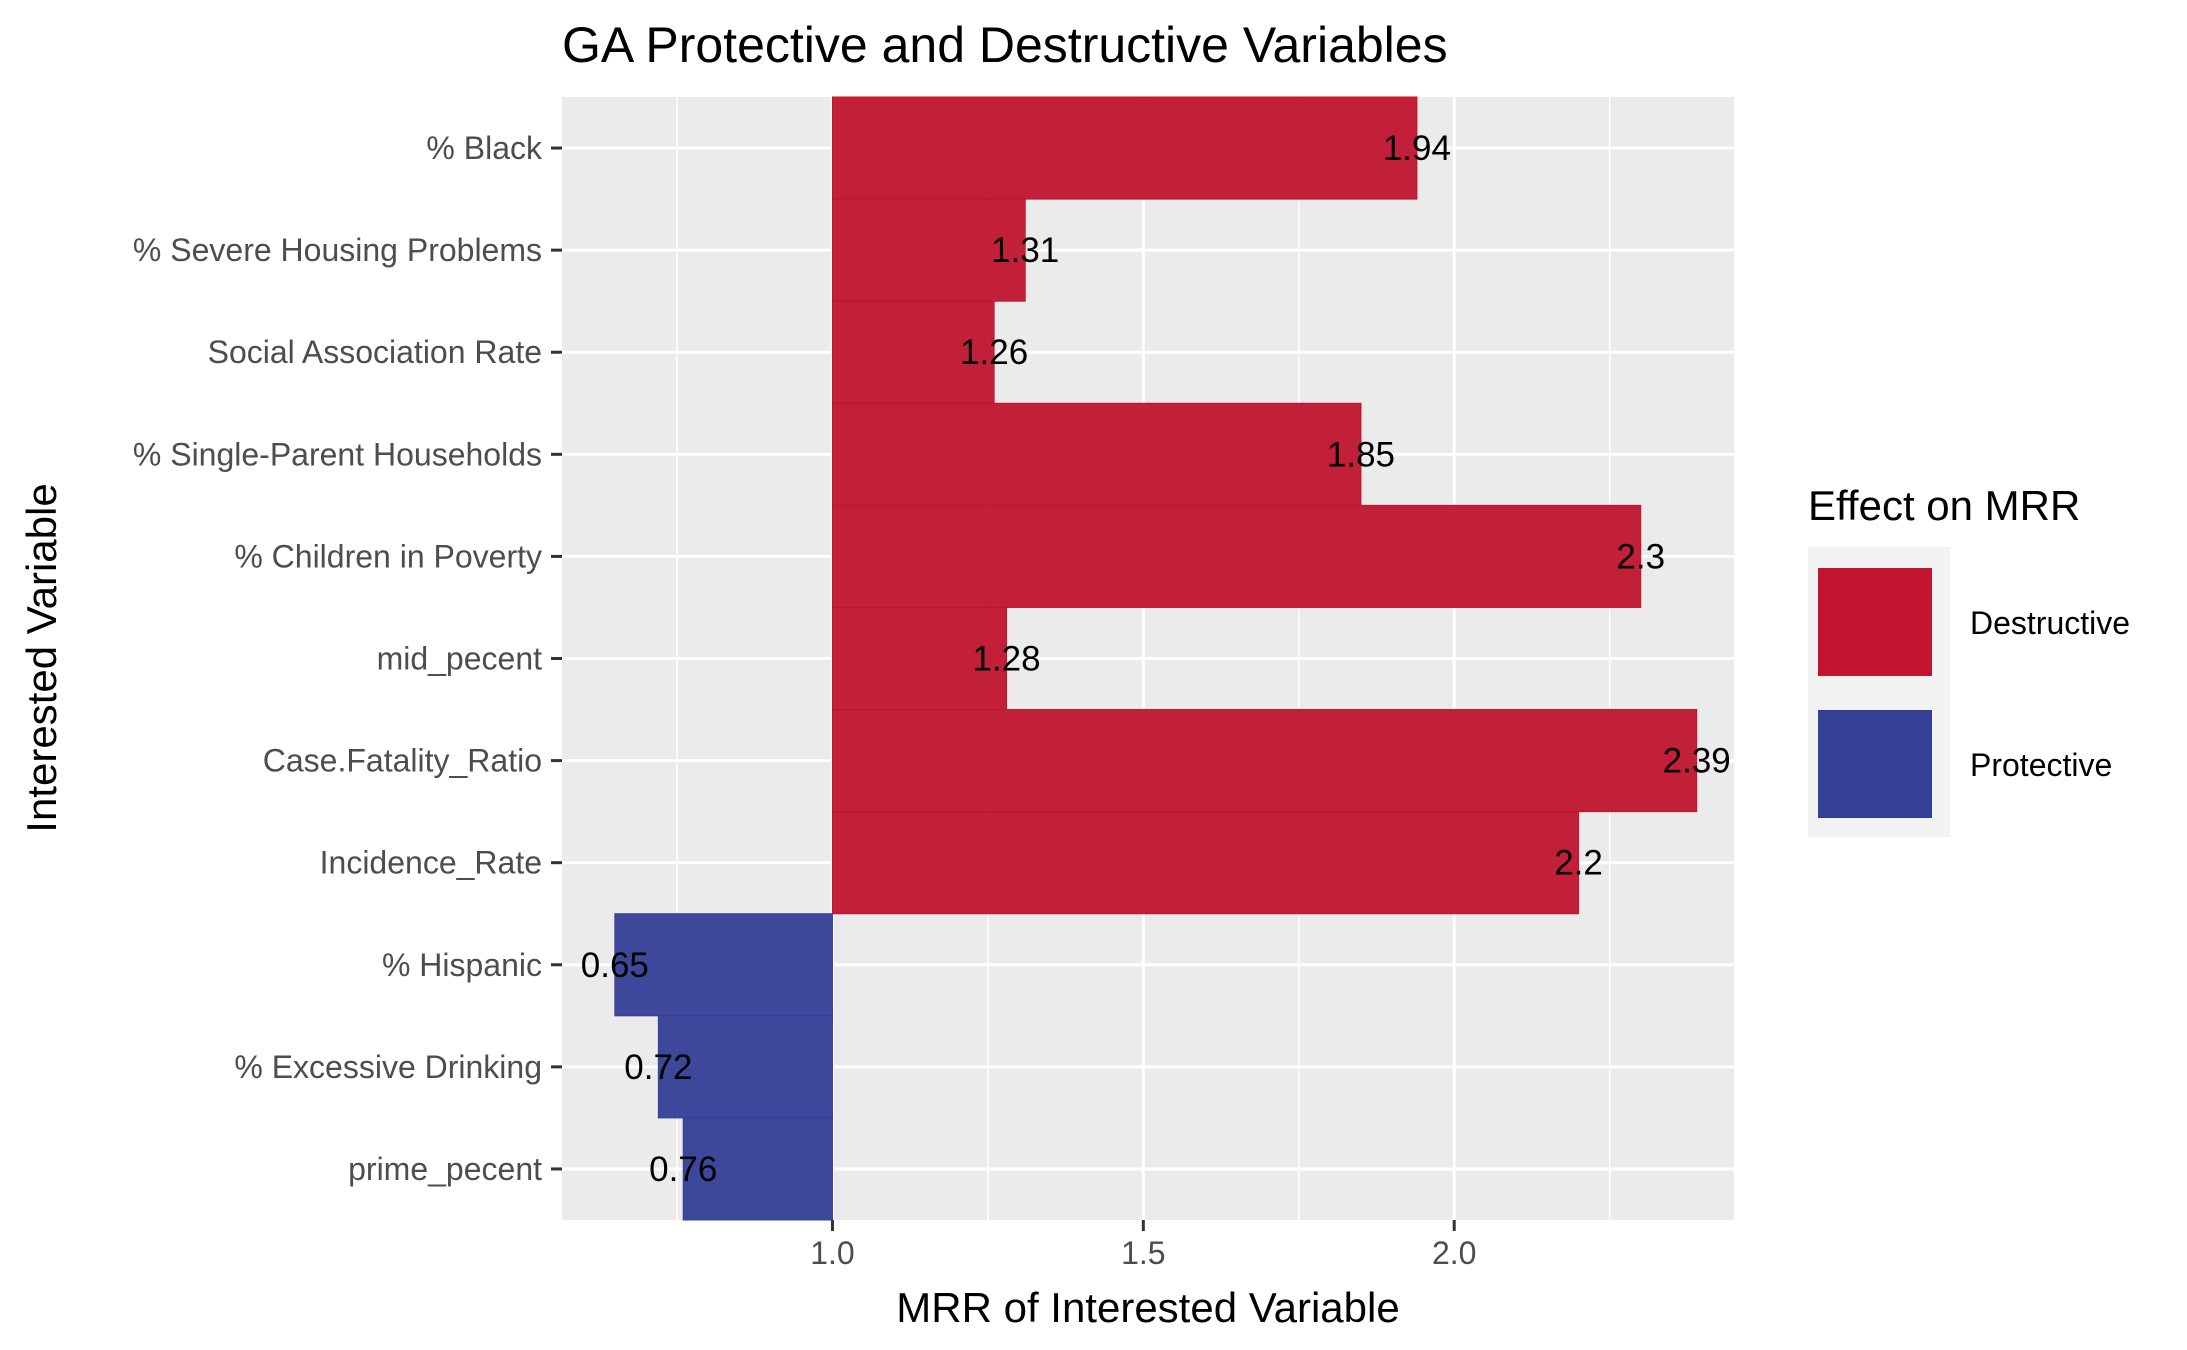  What do you see at coordinates (1143, 1253) in the screenshot?
I see `x-tick-label: 1.5` at bounding box center [1143, 1253].